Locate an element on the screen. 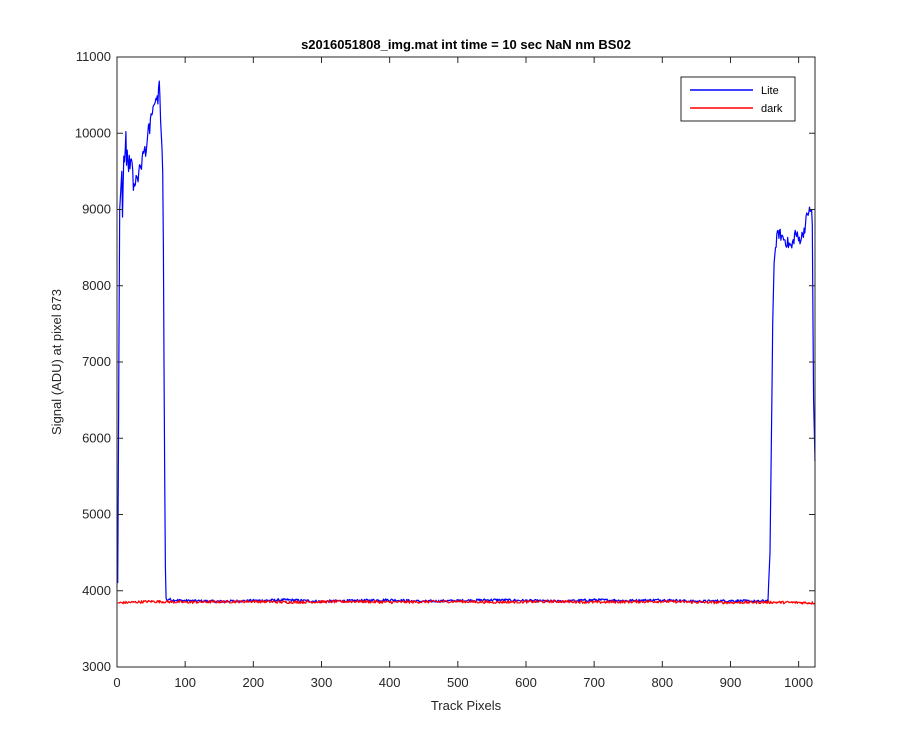 The image size is (900, 755). y-tick-label: 3000 is located at coordinates (96, 666).